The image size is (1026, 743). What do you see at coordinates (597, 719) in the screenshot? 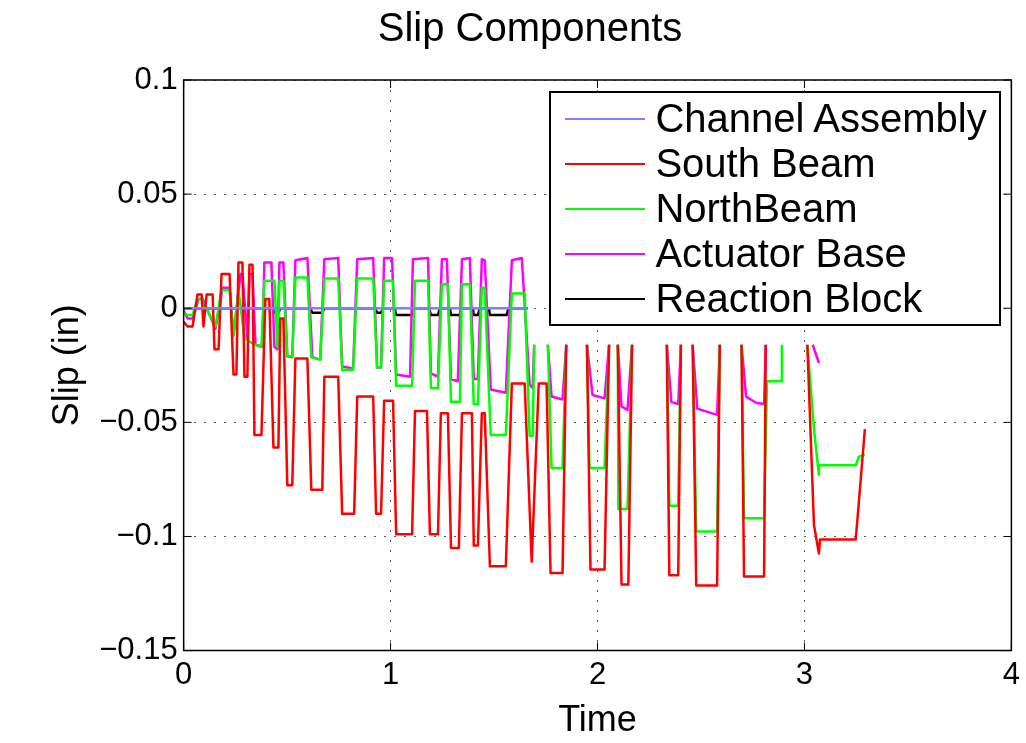
I see `x-axis-title: Time` at bounding box center [597, 719].